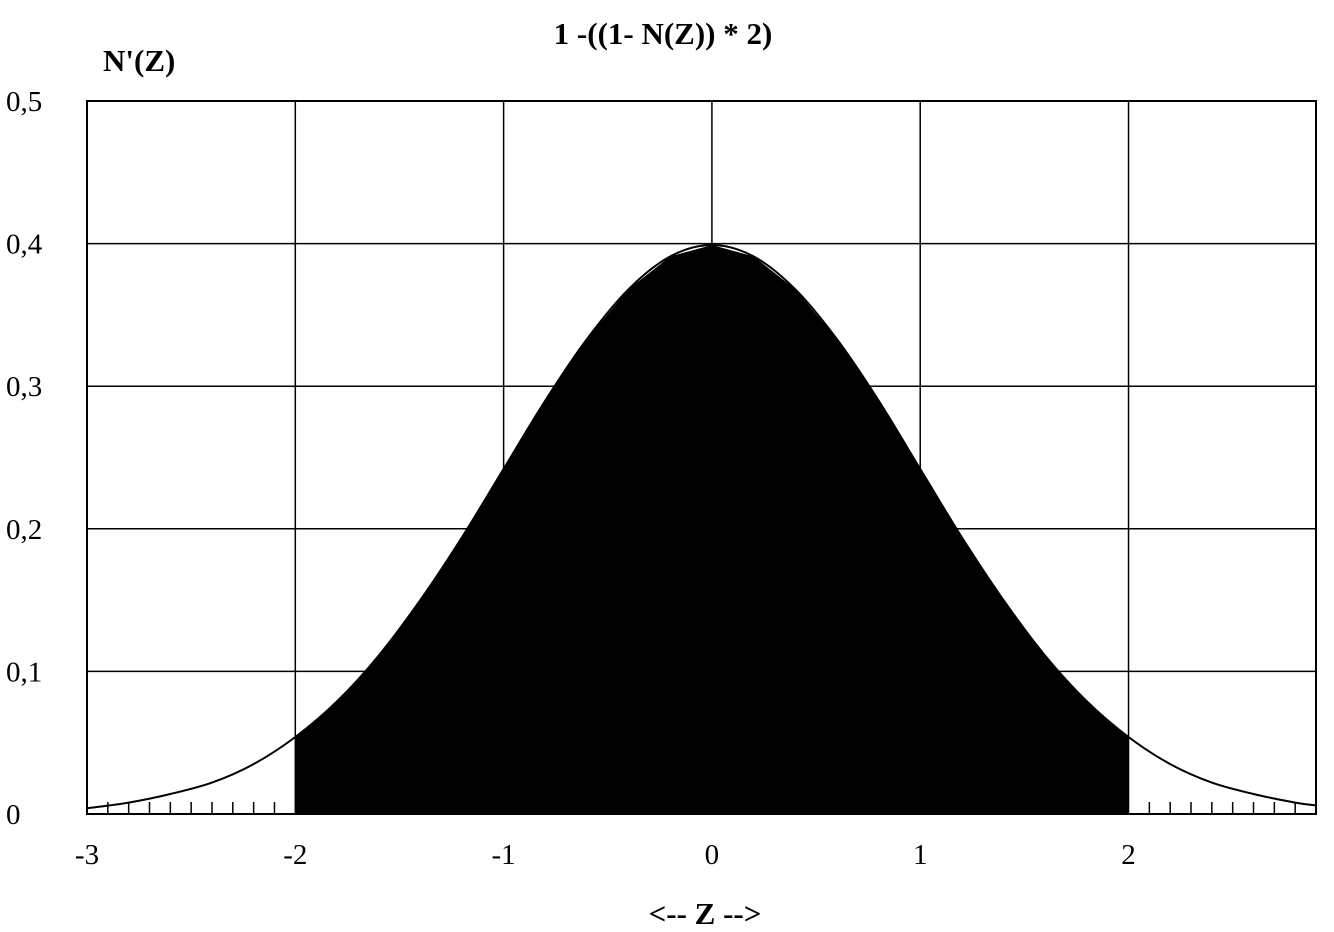 The width and height of the screenshot is (1334, 932). Describe the element at coordinates (24, 458) in the screenshot. I see `y-tick-labels: 0 0,1 0,2 0,3 0,4 0,5` at that location.